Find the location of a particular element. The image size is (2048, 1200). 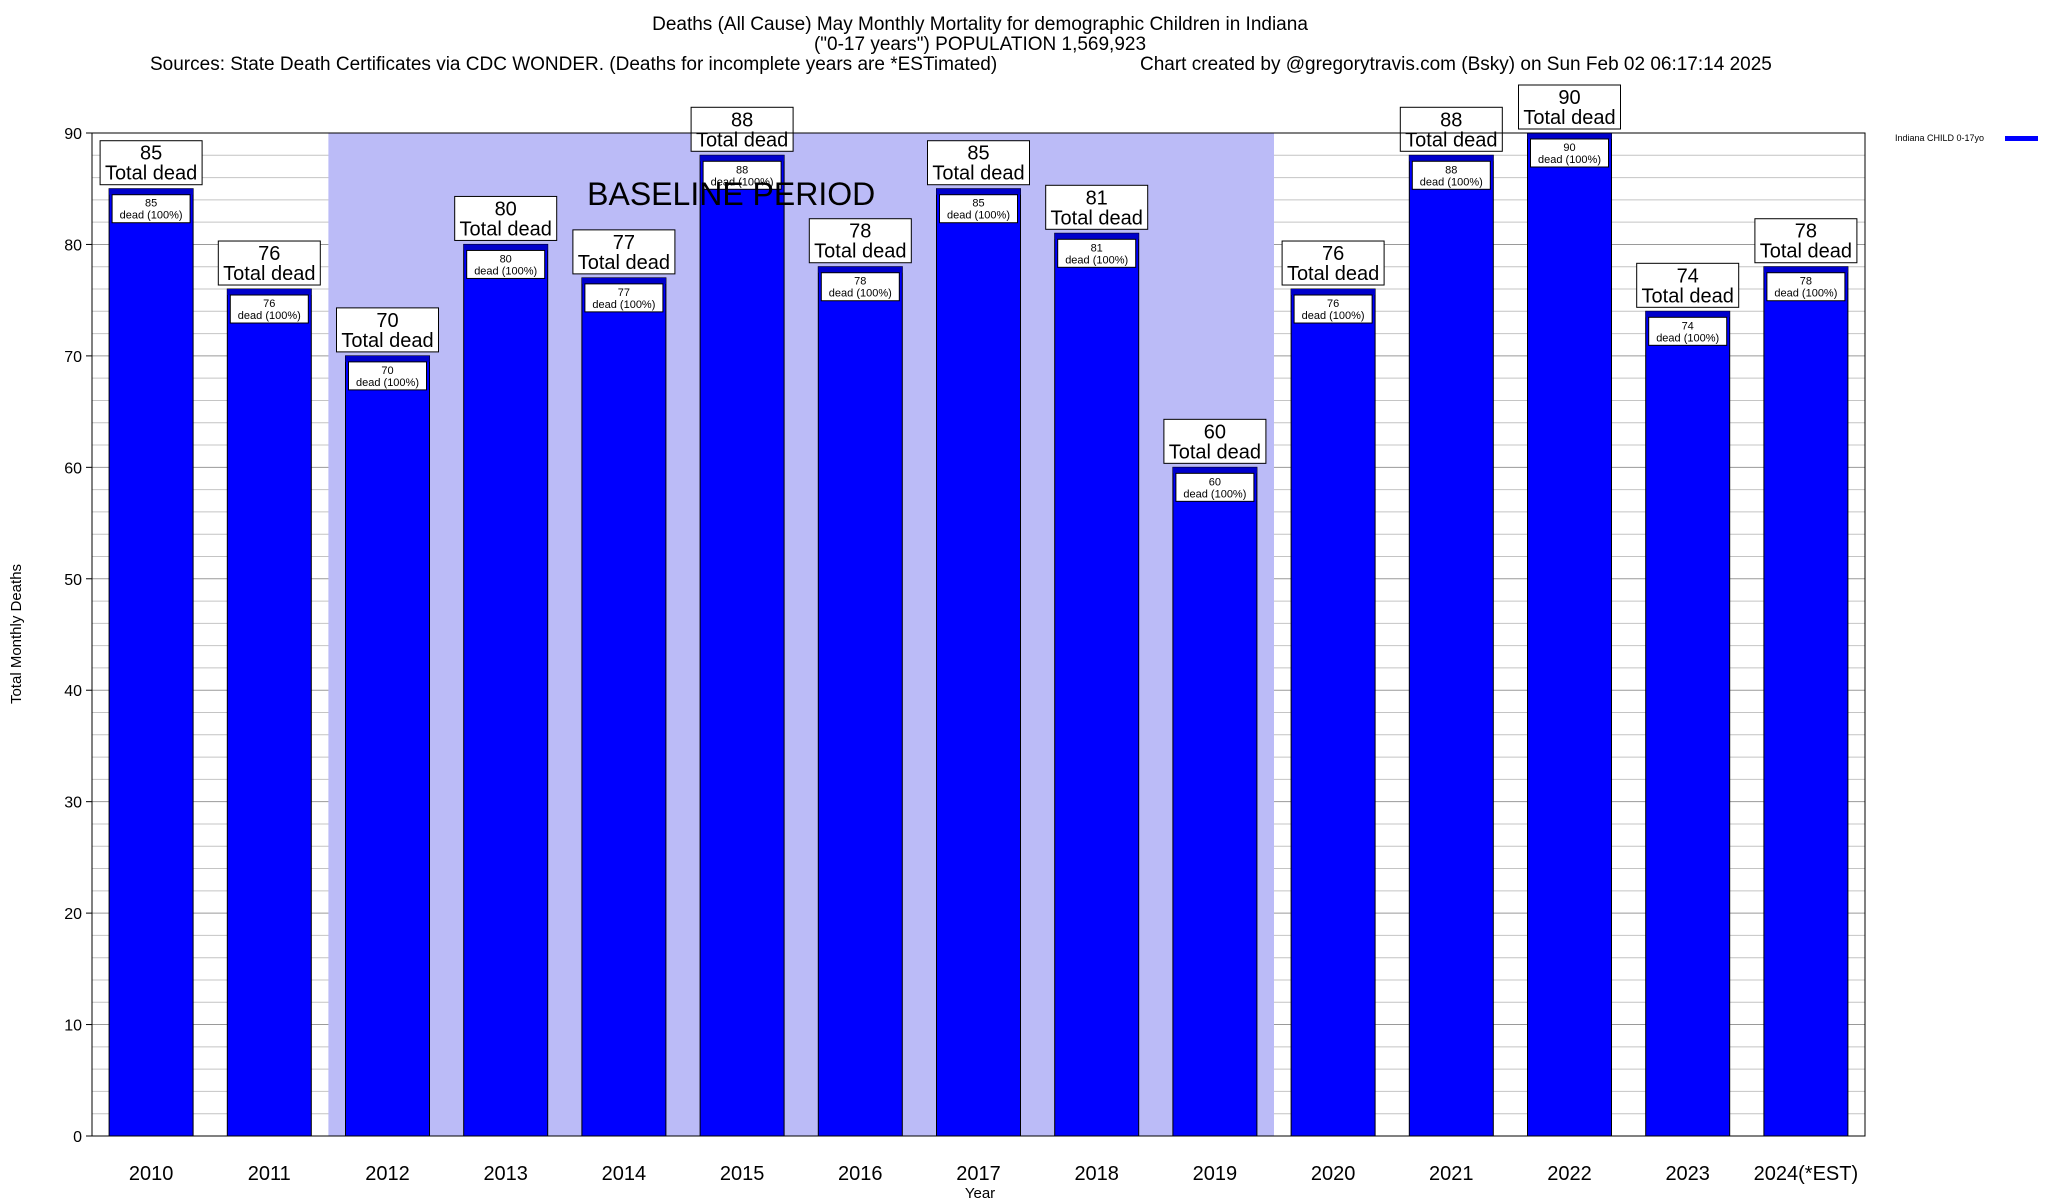

x-tick-label: 2023 is located at coordinates (1687, 1174).